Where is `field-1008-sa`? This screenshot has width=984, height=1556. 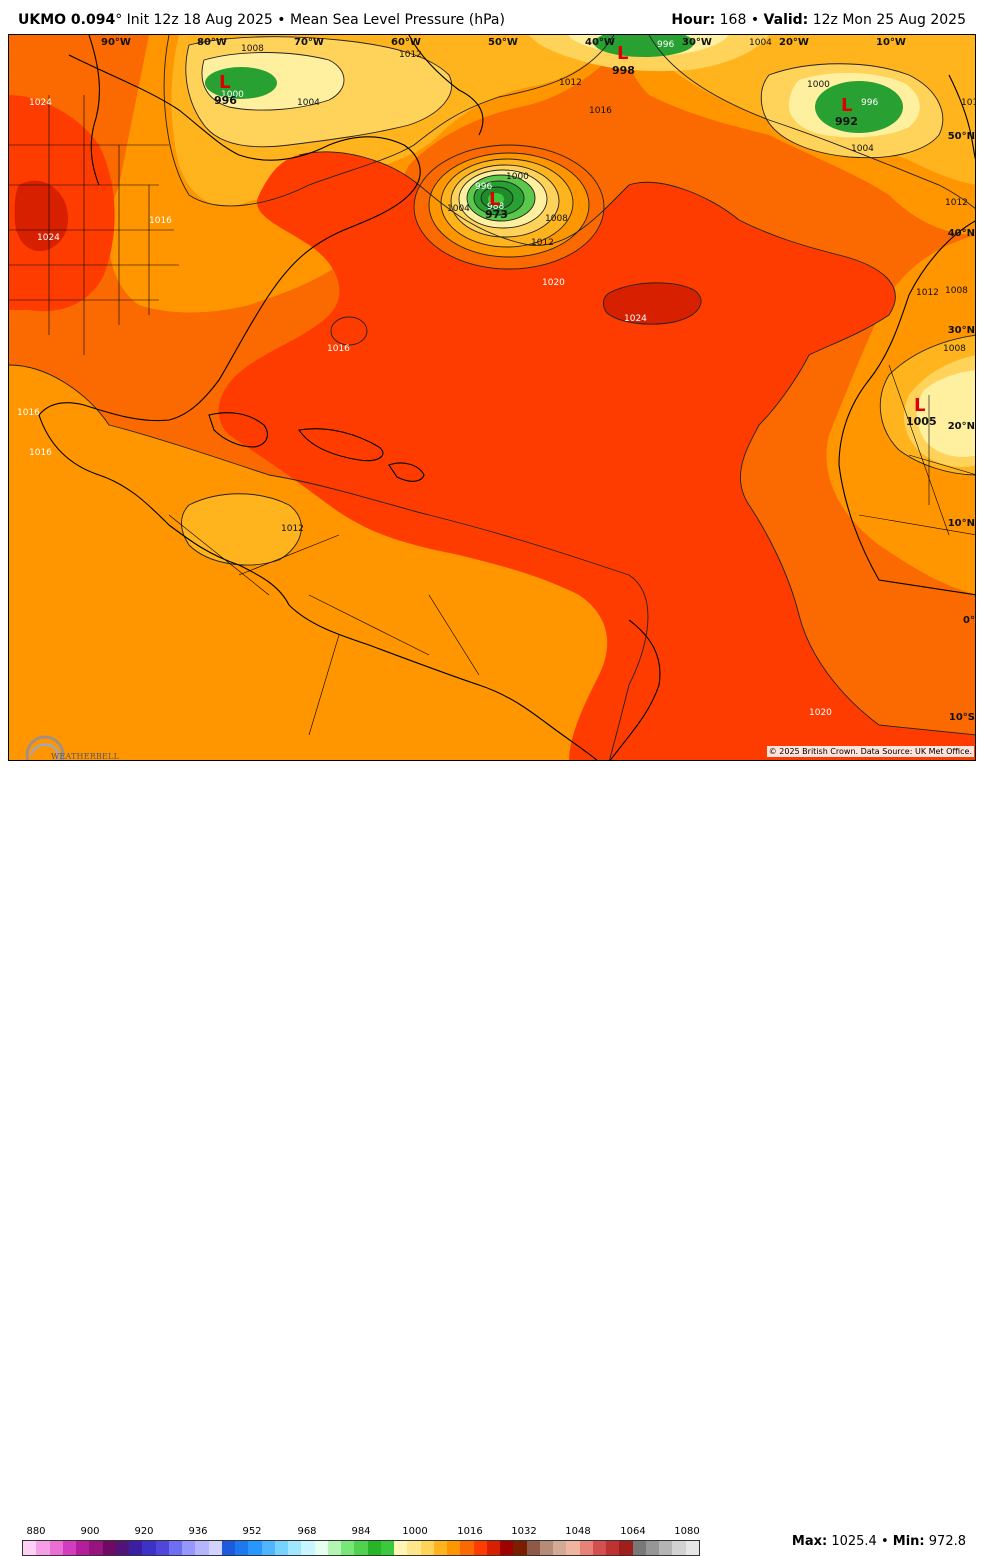
field-1008-sa is located at coordinates (241, 529).